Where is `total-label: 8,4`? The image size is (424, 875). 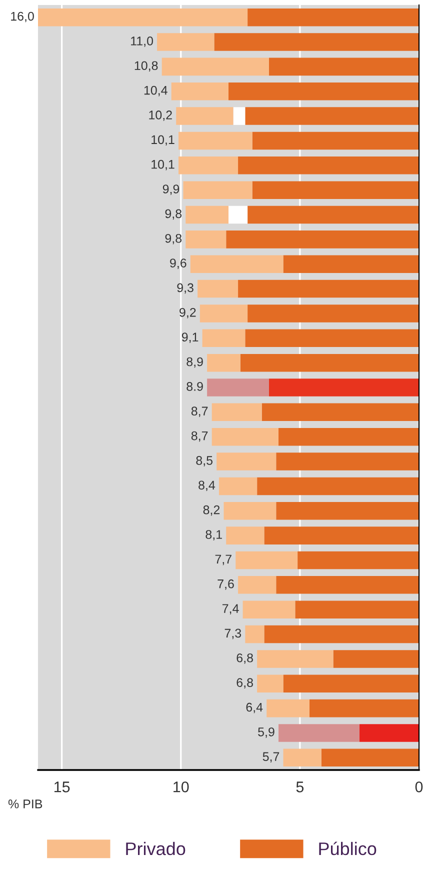 total-label: 8,4 is located at coordinates (207, 486).